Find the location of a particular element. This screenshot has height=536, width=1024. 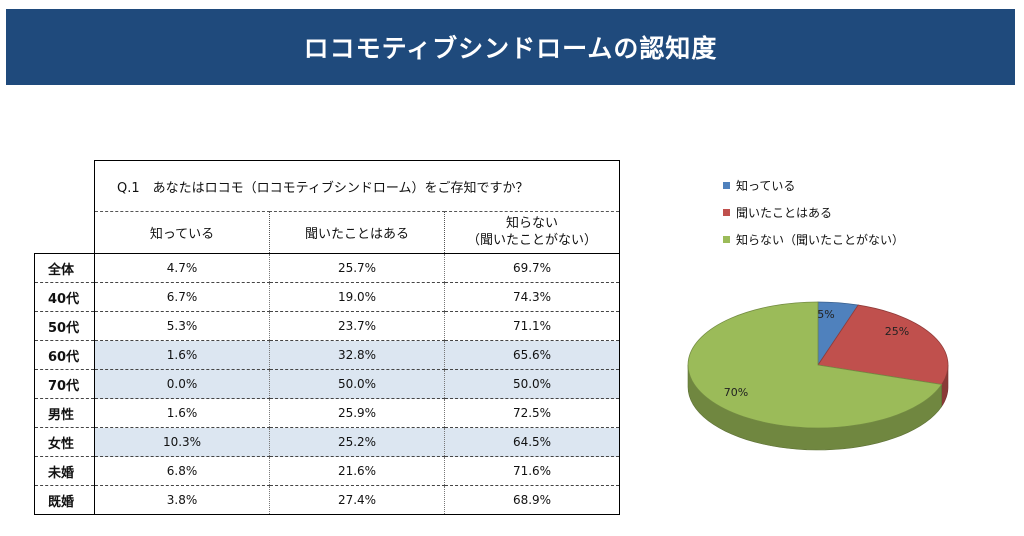

column-header-dont-know-line1: 知らない is located at coordinates (531, 224).